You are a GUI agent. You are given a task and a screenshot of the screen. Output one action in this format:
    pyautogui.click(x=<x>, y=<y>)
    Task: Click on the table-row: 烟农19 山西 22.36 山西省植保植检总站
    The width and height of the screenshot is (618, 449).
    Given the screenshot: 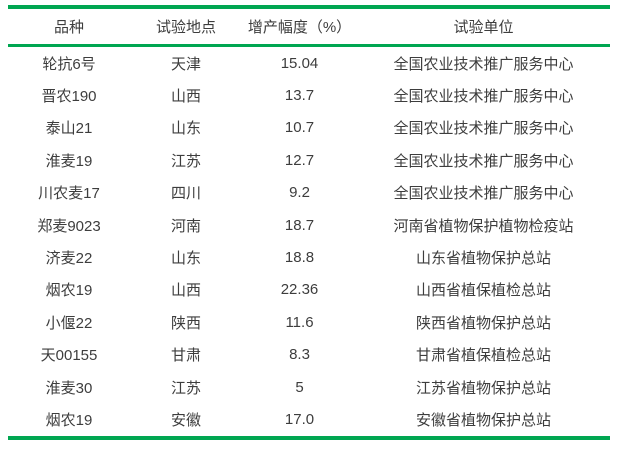 What is the action you would take?
    pyautogui.click(x=309, y=290)
    